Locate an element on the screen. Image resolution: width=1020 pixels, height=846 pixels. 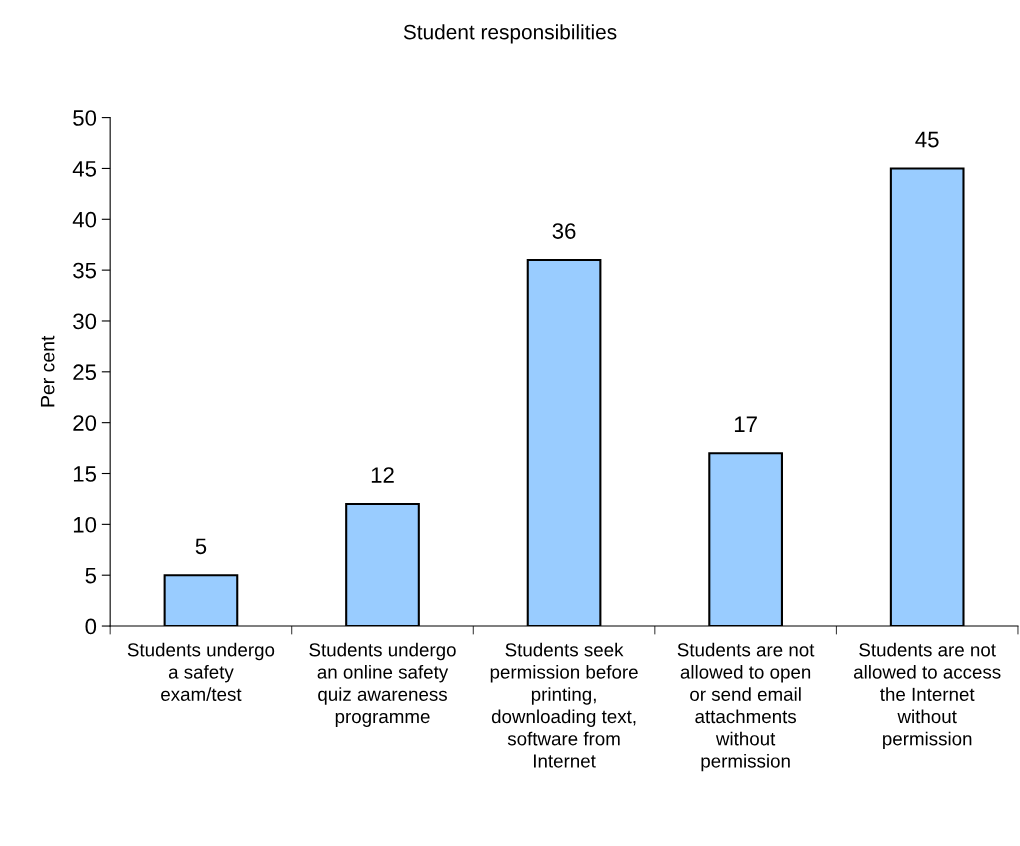
y-tick-label: 50 is located at coordinates (85, 118).